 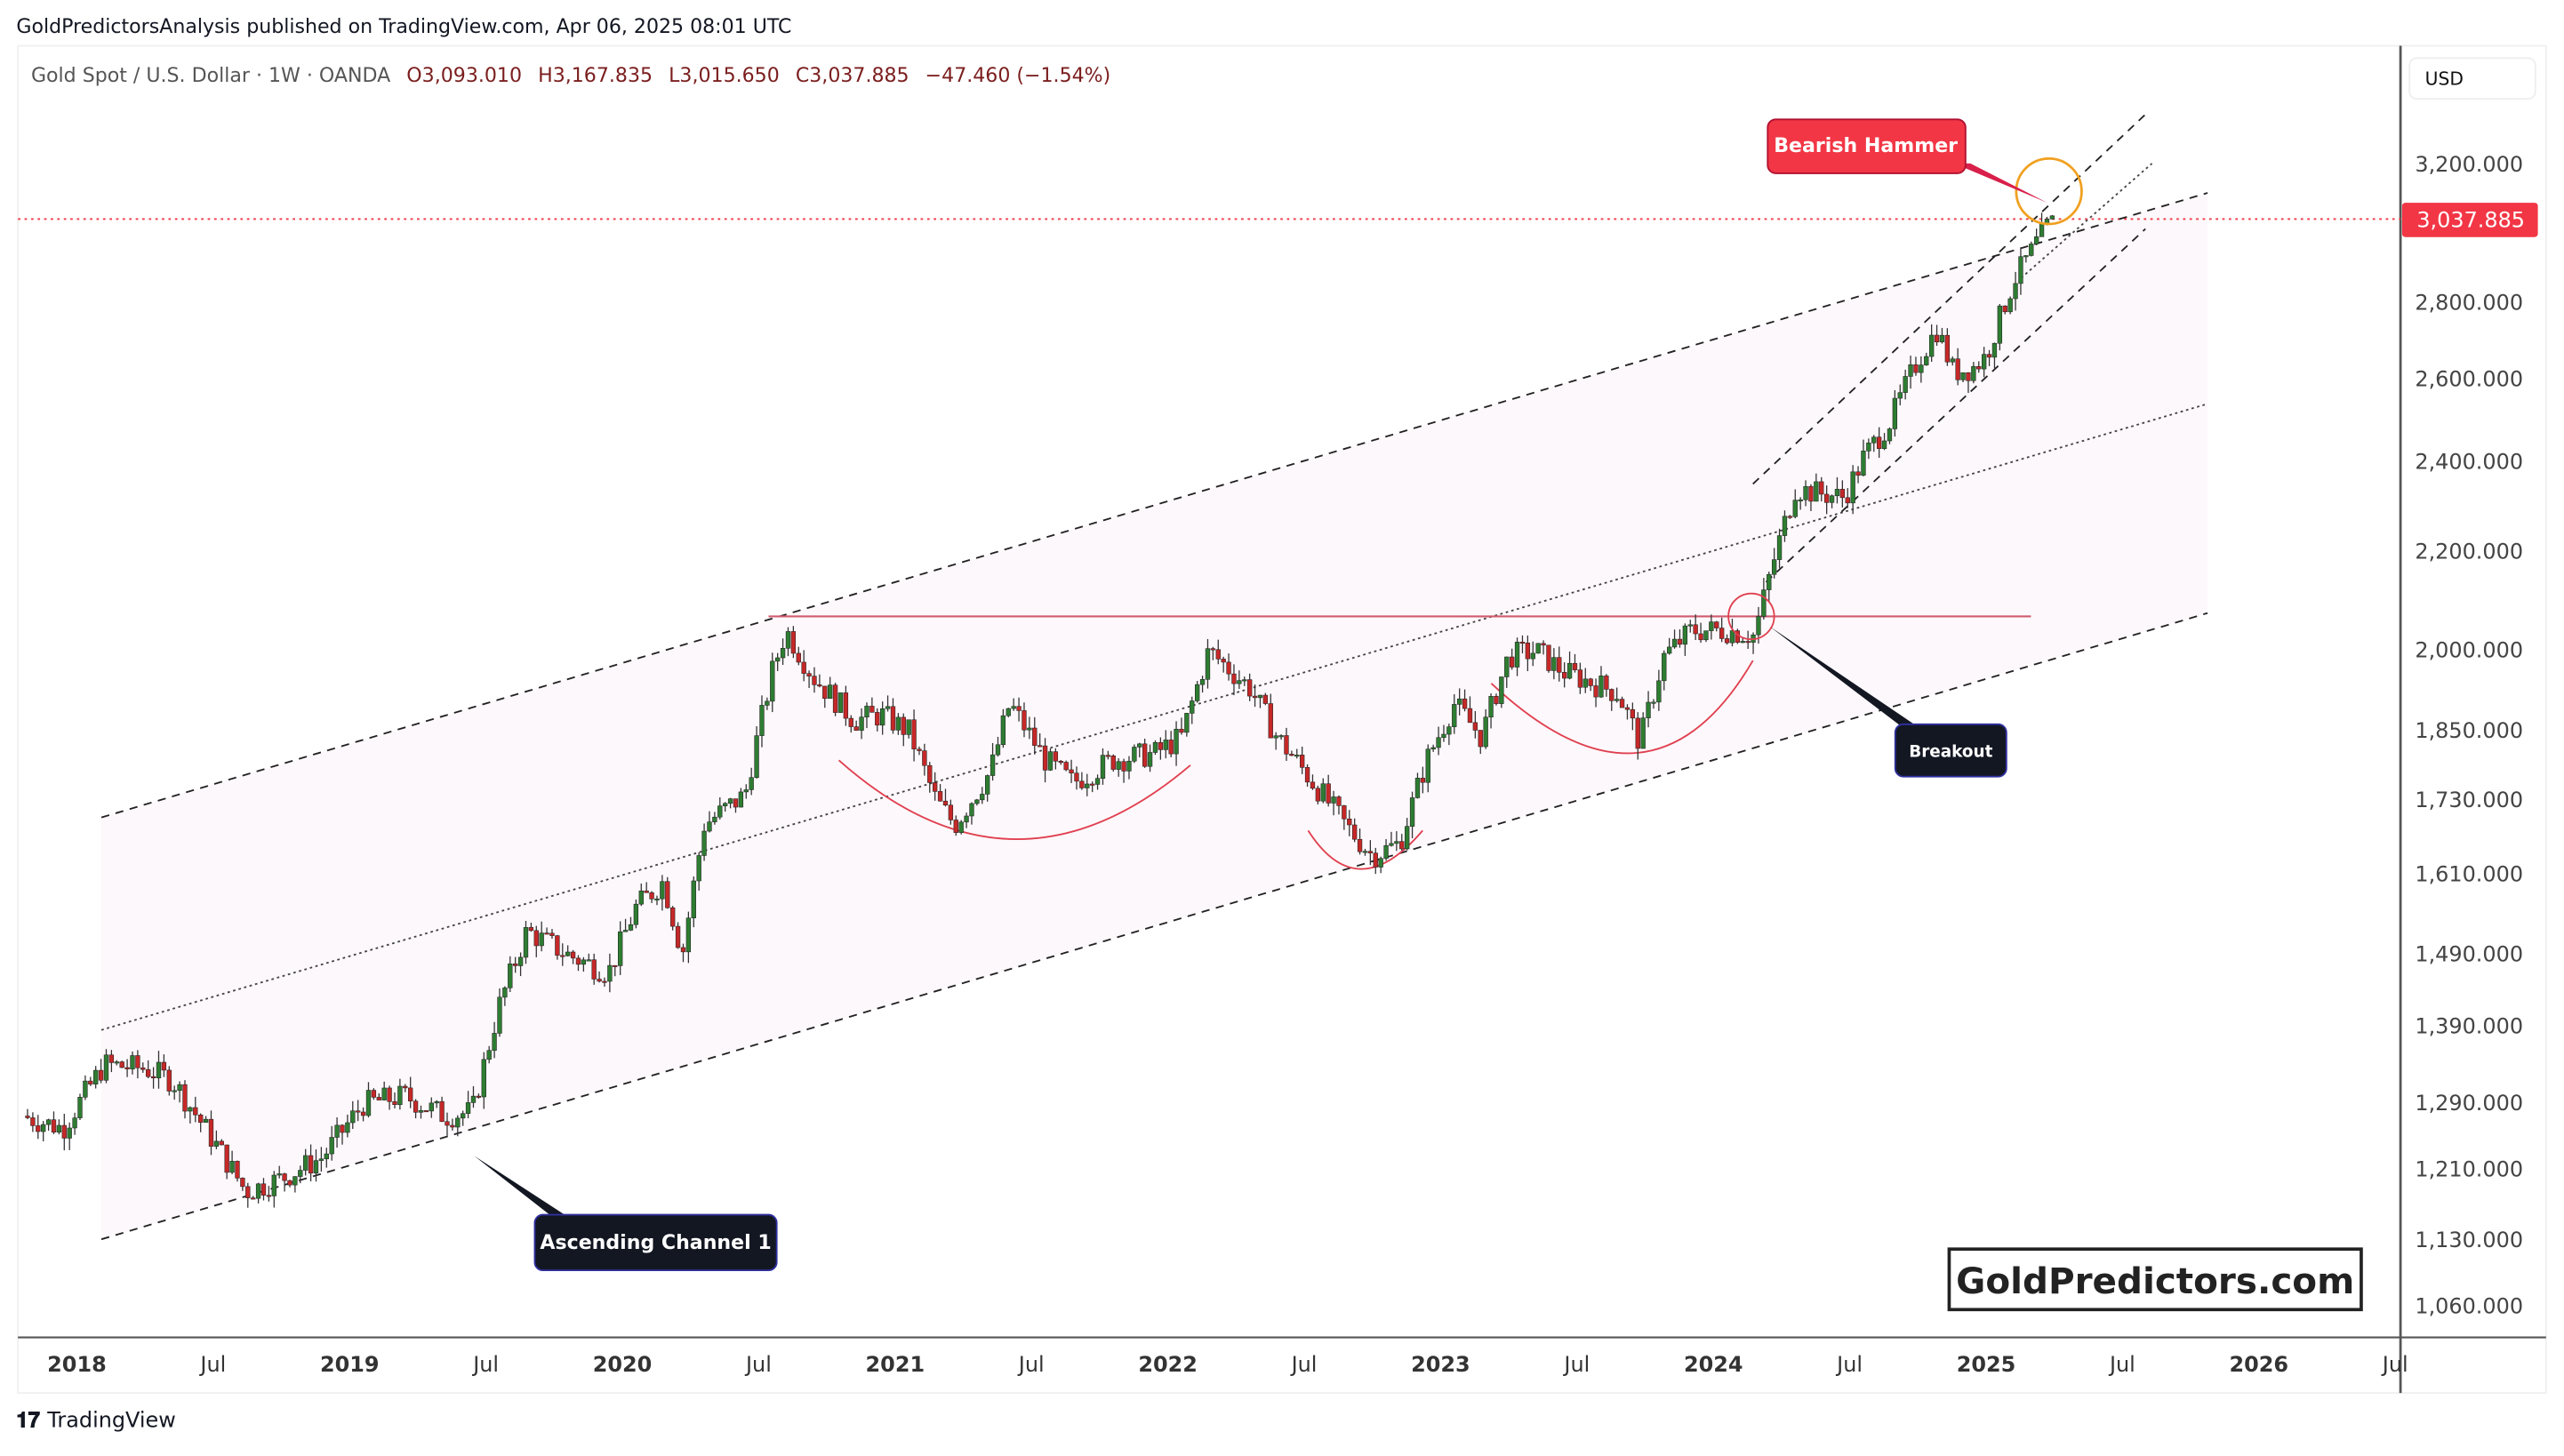 I want to click on y-tick-label: 3,200.000, so click(x=2469, y=164).